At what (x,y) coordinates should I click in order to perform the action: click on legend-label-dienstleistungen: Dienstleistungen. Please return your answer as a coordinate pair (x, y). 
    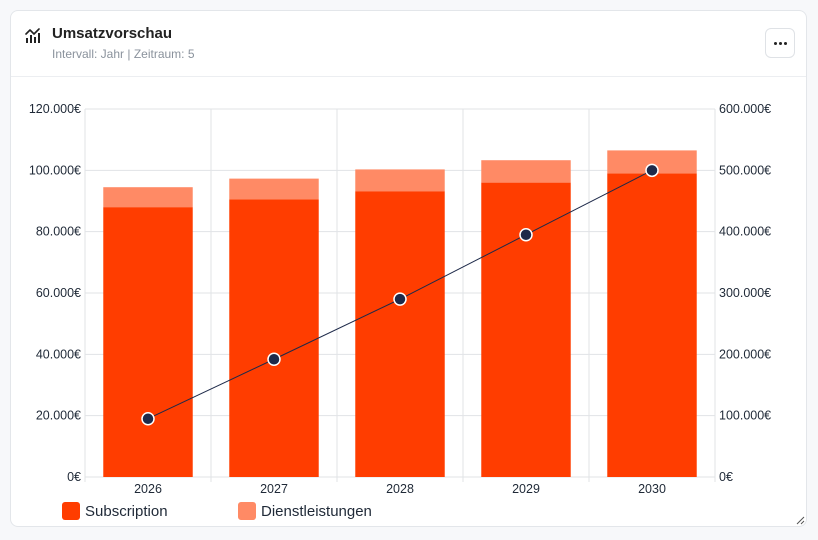
    Looking at the image, I should click on (316, 511).